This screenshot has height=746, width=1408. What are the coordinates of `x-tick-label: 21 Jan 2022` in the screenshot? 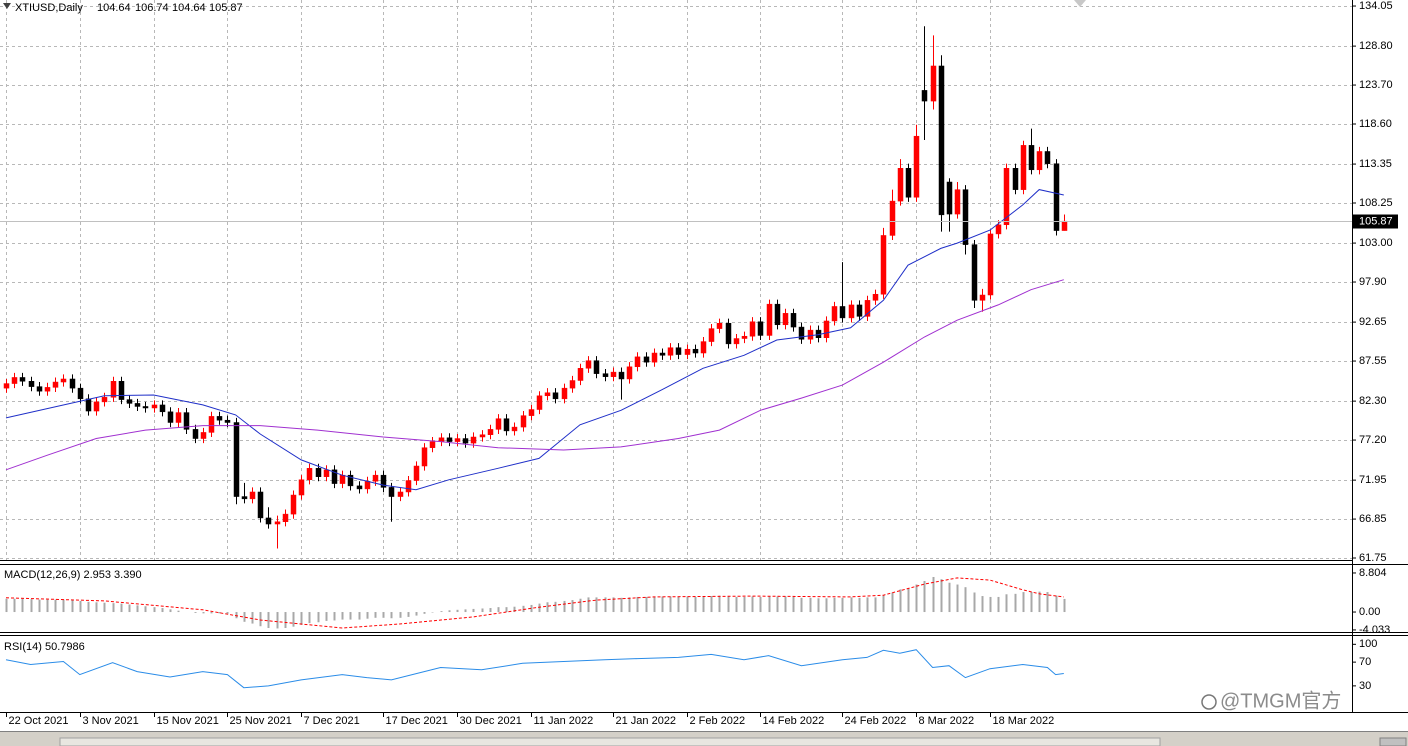 It's located at (646, 721).